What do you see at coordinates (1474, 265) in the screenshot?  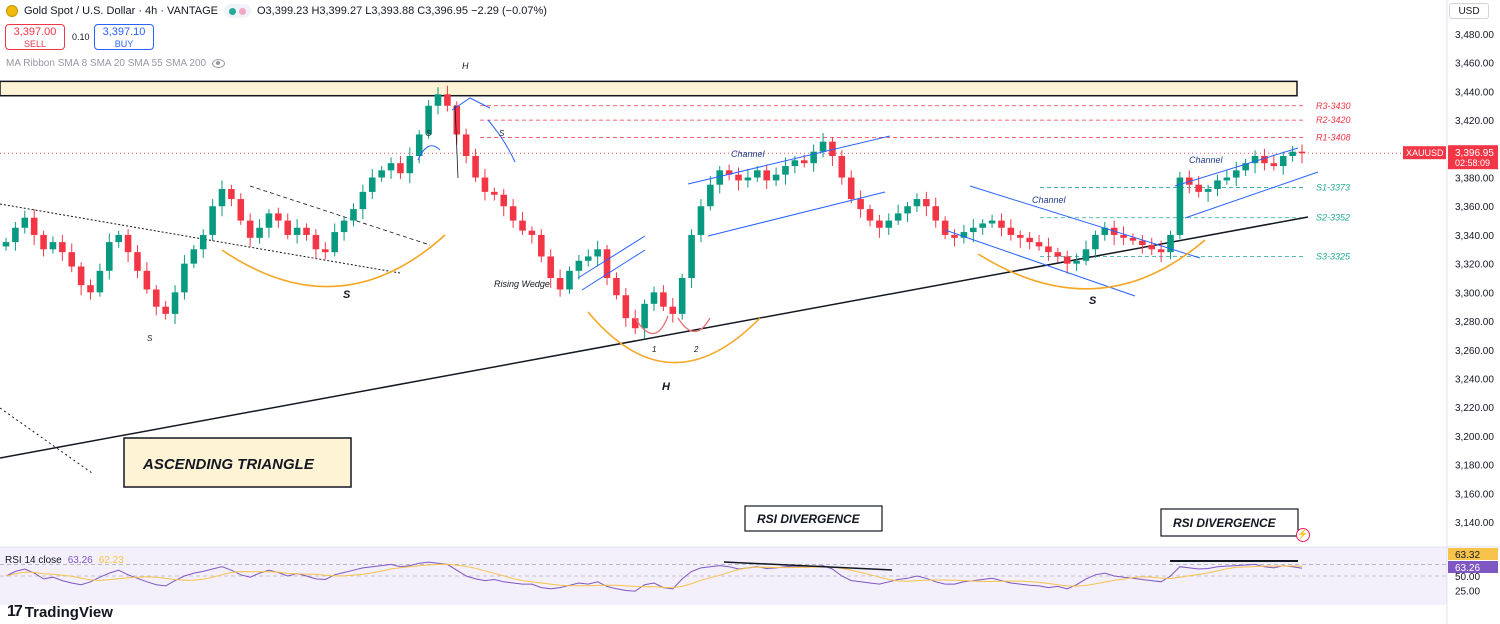 I see `price-axis-tick: 3,320.00` at bounding box center [1474, 265].